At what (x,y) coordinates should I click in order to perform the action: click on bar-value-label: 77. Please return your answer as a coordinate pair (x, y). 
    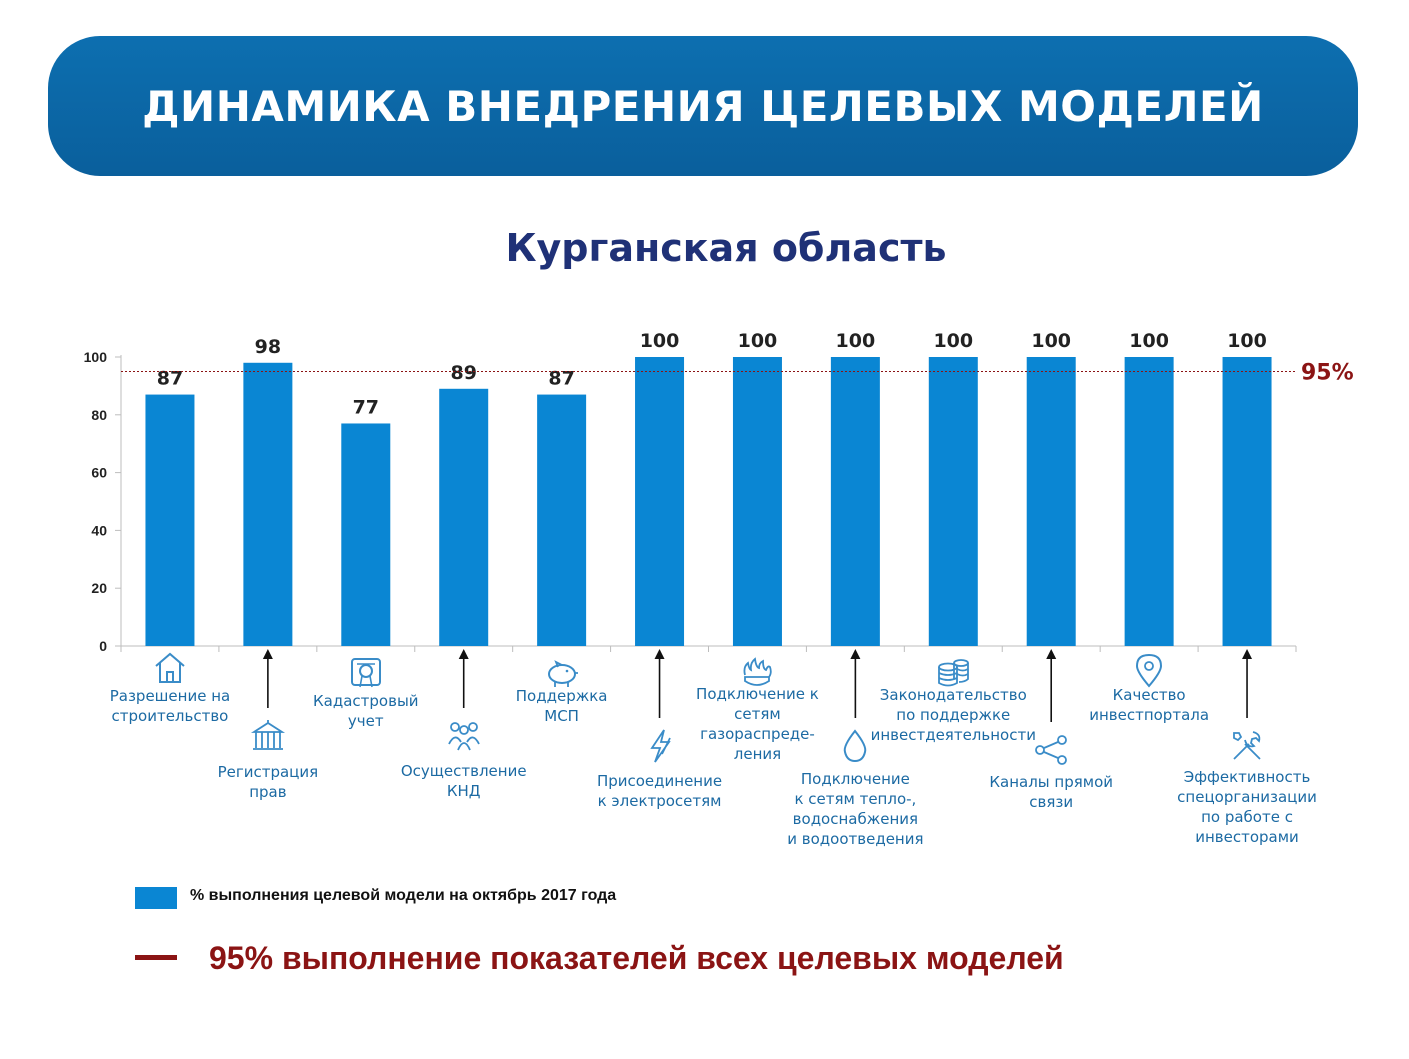
    Looking at the image, I should click on (366, 407).